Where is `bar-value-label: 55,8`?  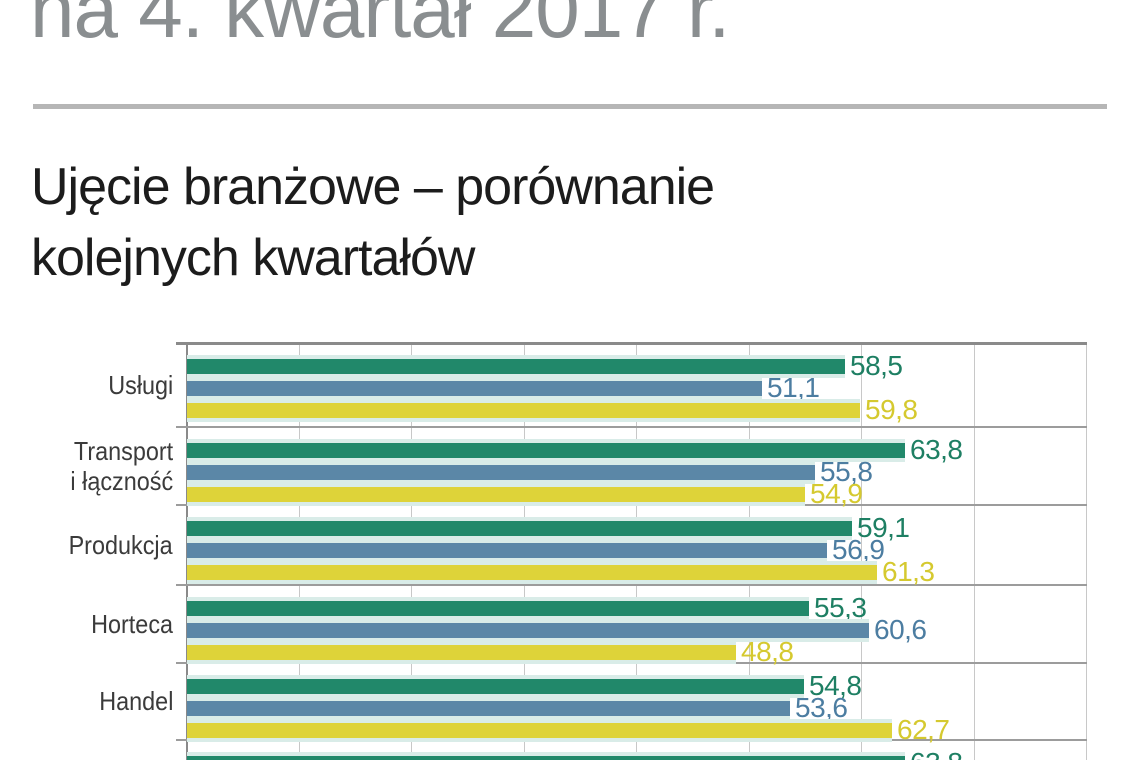
bar-value-label: 55,8 is located at coordinates (846, 471).